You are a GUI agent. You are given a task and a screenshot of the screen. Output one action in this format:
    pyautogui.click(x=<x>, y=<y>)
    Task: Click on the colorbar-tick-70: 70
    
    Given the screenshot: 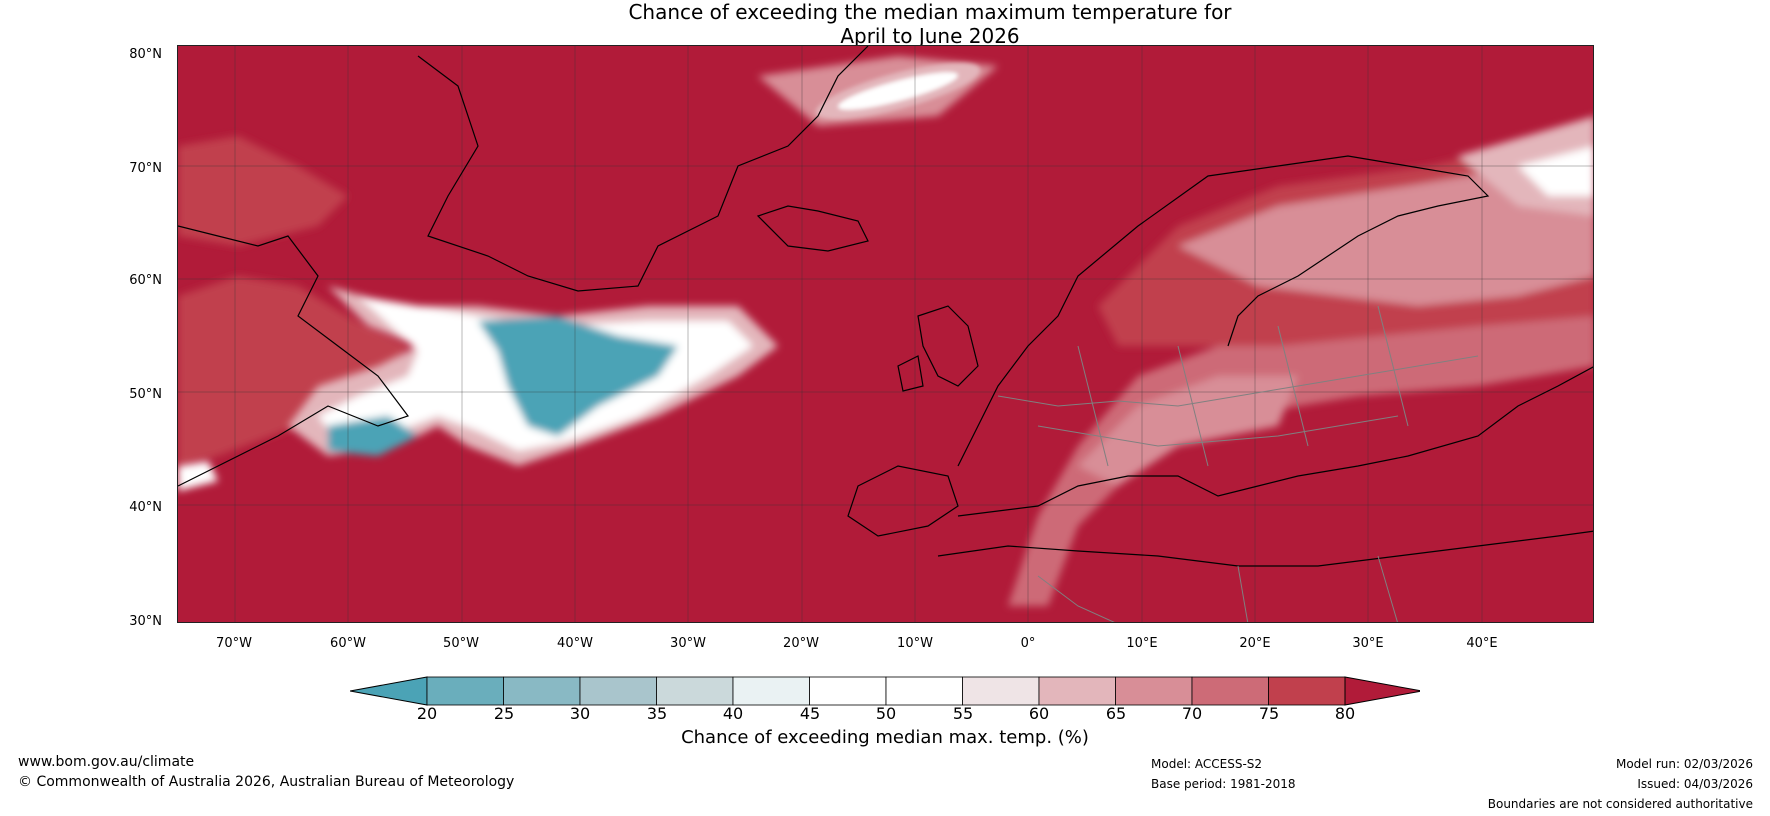 What is the action you would take?
    pyautogui.click(x=1192, y=713)
    